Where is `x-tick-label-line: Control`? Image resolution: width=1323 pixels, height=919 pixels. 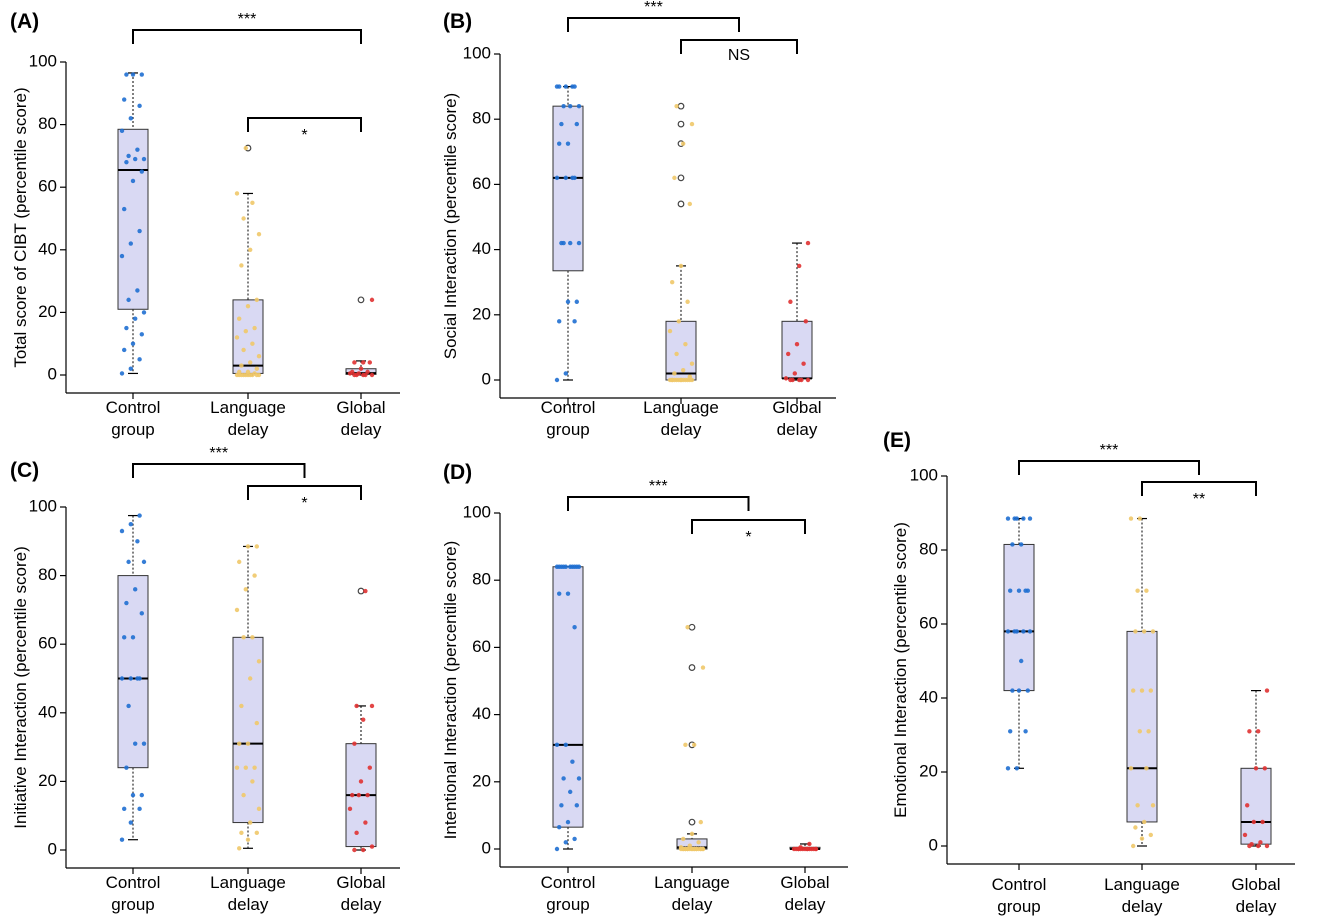 x-tick-label-line: Control is located at coordinates (568, 407).